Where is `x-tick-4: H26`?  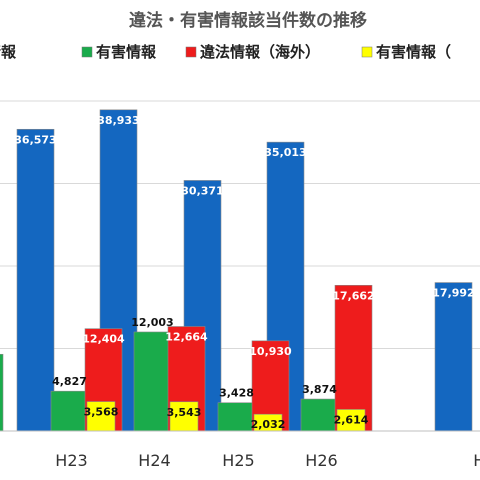 x-tick-4: H26 is located at coordinates (321, 460).